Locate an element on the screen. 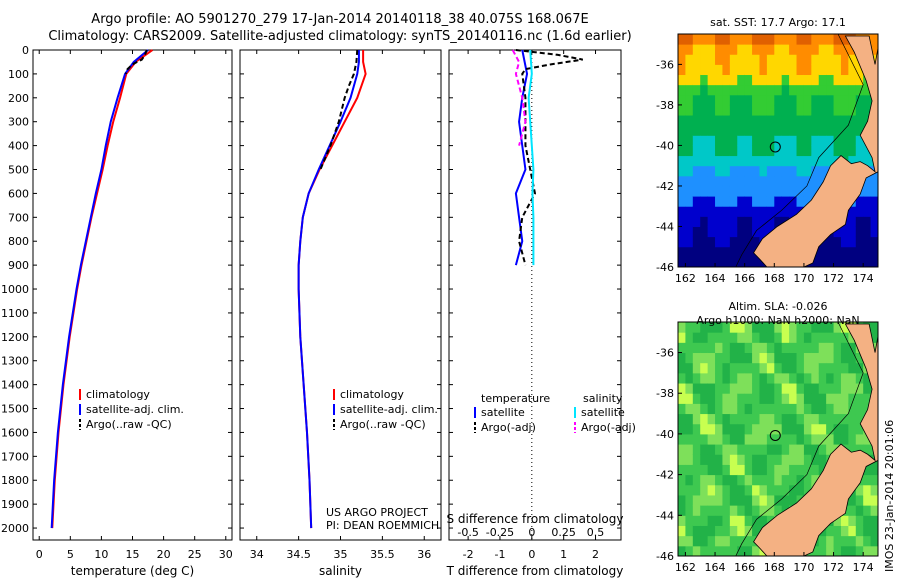 This screenshot has width=900, height=580. s-axis-label: S difference from climatology is located at coordinates (535, 519).